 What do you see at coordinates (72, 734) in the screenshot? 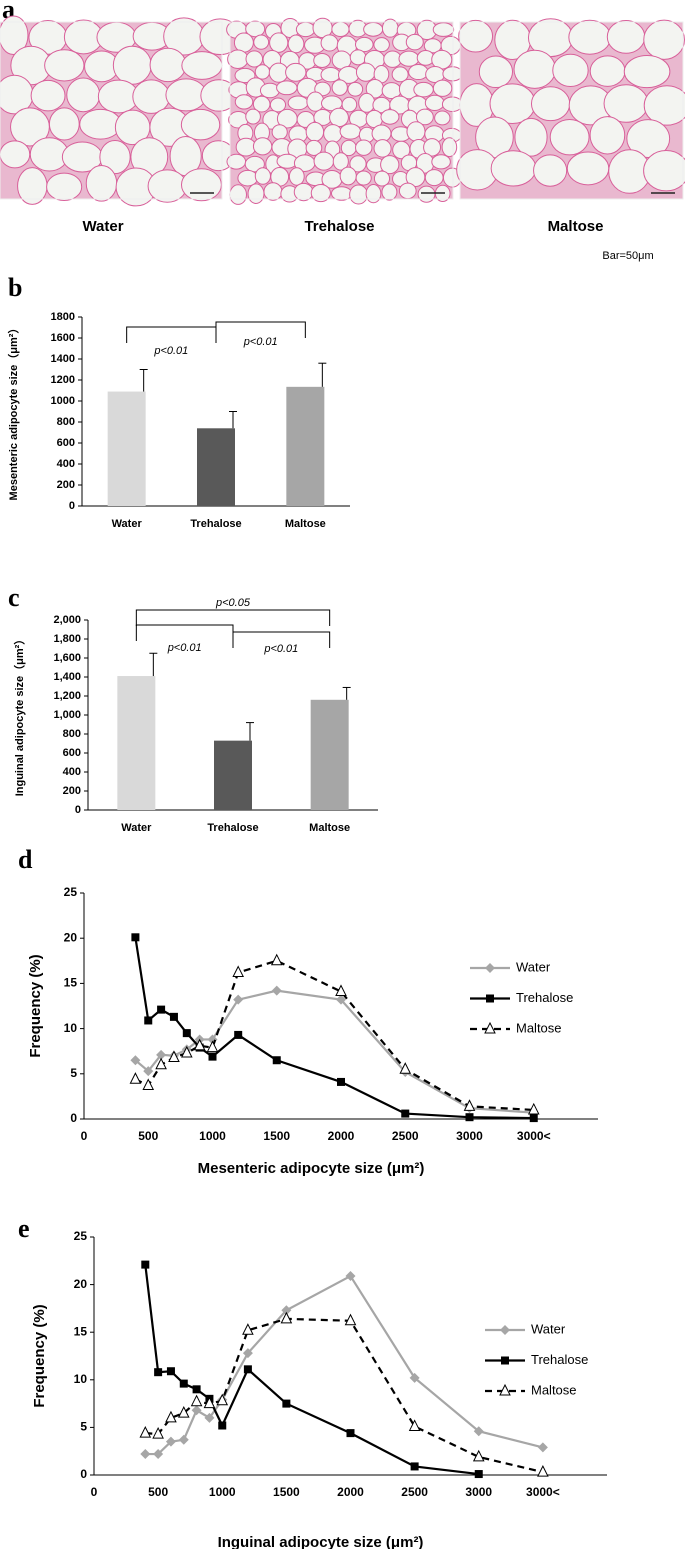
I see `y-tick-label: 800` at bounding box center [72, 734].